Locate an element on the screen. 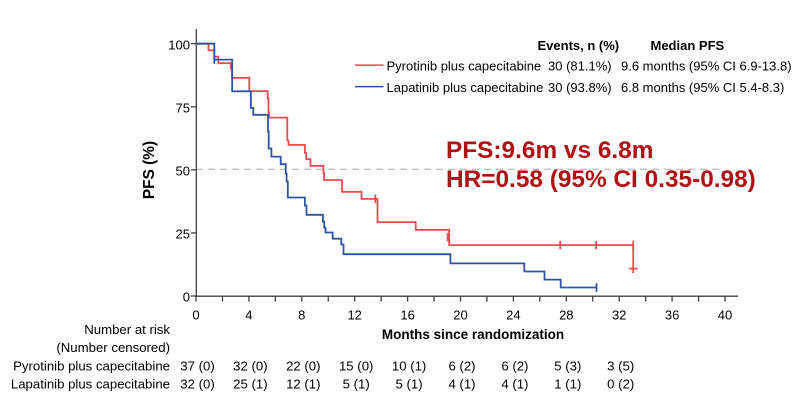  svg-text: 32 is located at coordinates (619, 315).